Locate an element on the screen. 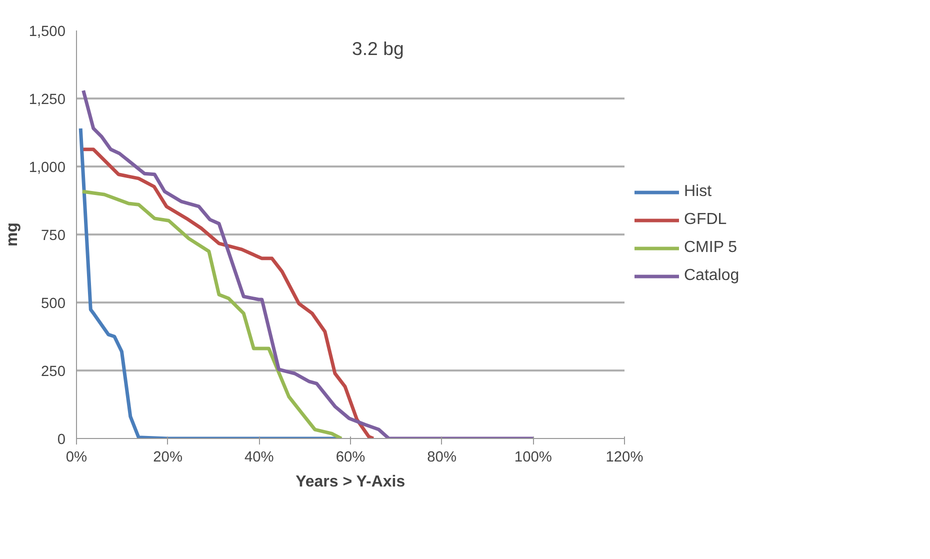  x-tick-label: 120% is located at coordinates (625, 458).